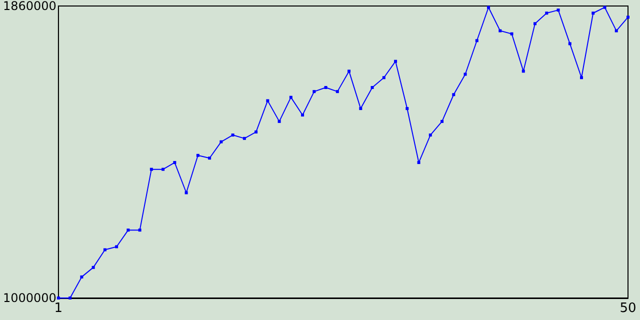  I want to click on y-tick-label: 1860000, so click(29, 6).